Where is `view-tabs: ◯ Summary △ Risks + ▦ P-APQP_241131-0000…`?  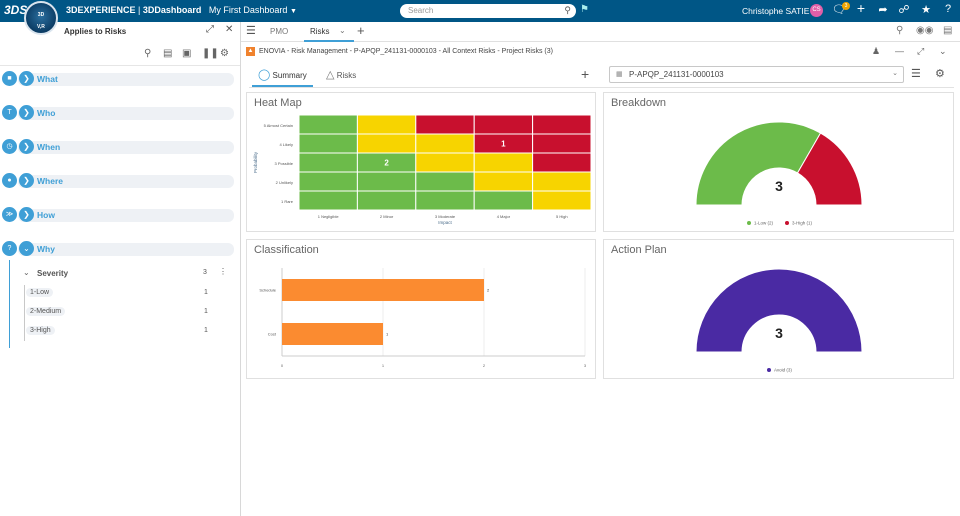
view-tabs: ◯ Summary △ Risks + ▦ P-APQP_241131-0000… is located at coordinates (601, 76).